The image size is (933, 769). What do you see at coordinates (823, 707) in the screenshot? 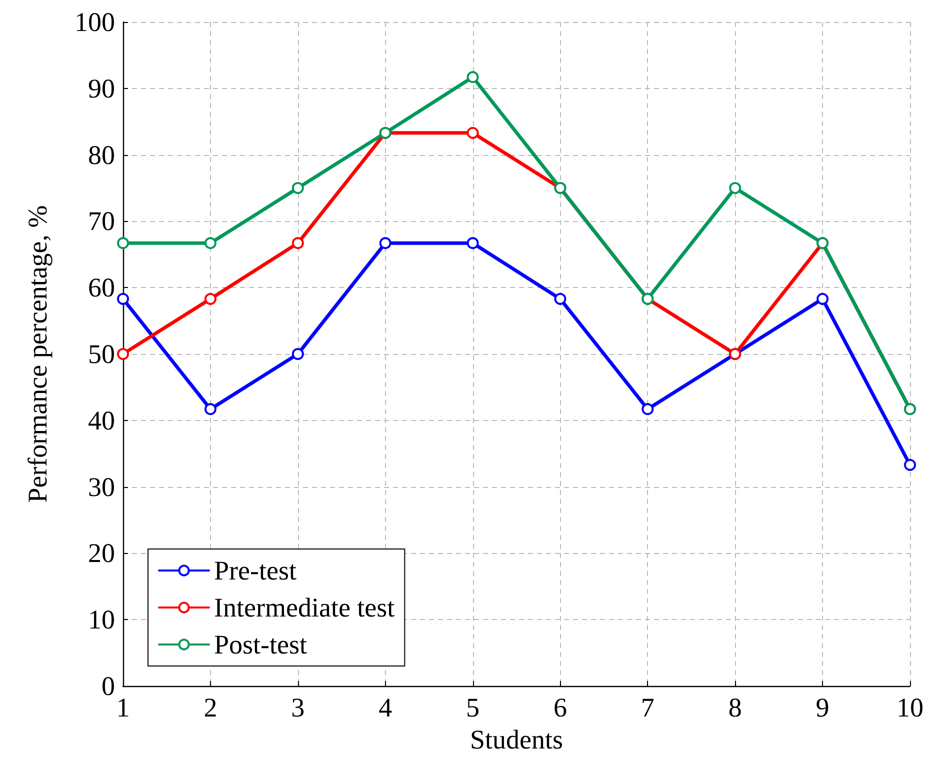
I see `x-tick-label: 9` at bounding box center [823, 707].